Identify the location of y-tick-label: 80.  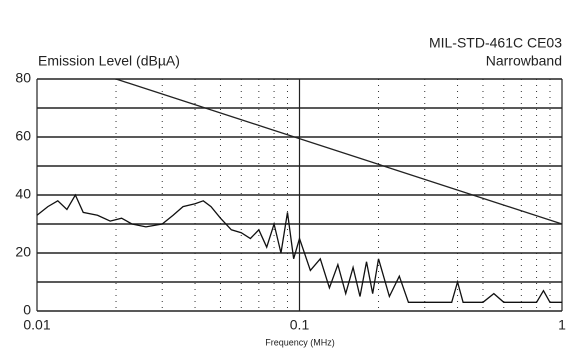
(23, 78).